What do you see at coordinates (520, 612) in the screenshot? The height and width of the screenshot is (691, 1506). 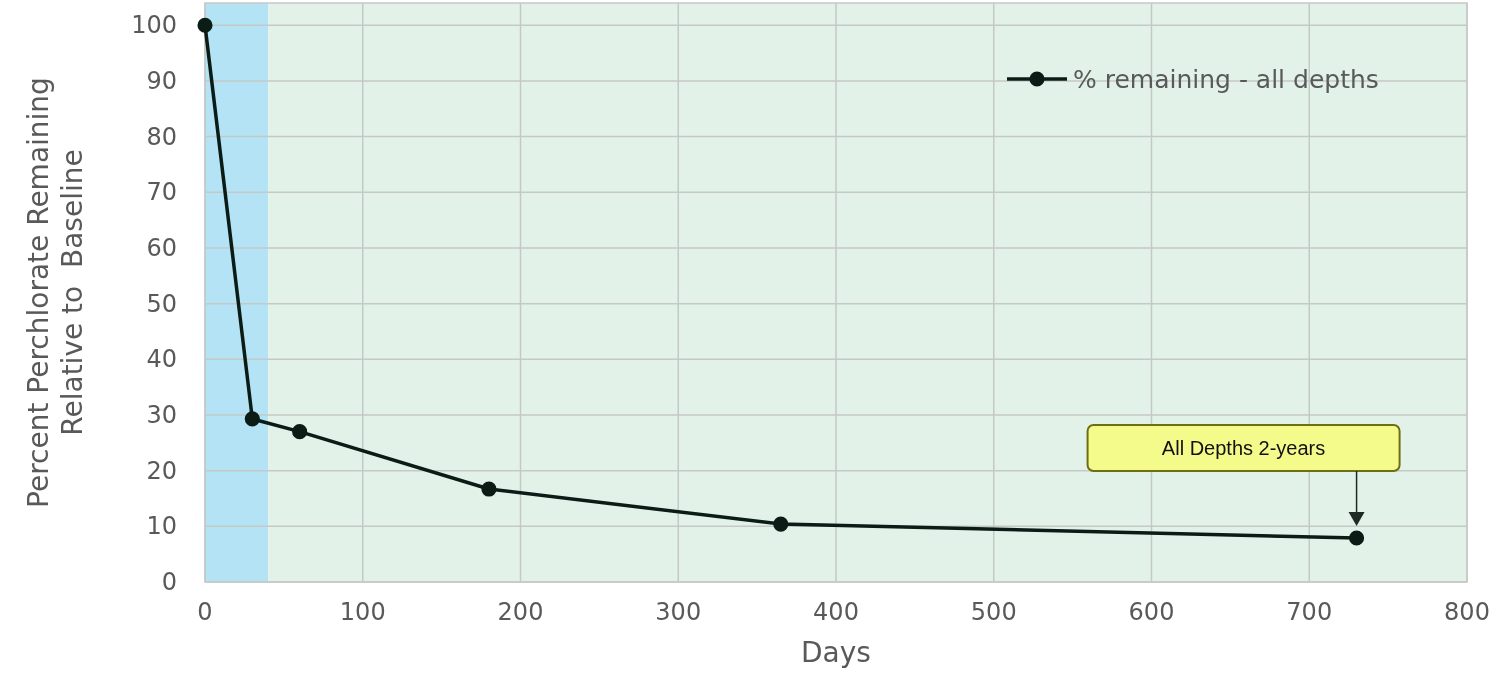 I see `x-tick-label: 200` at bounding box center [520, 612].